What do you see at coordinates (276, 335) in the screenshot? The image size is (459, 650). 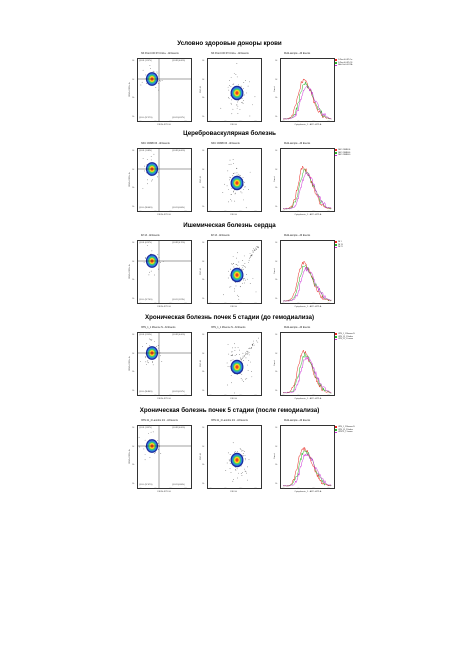 I see `y-tick-label: 10⁵` at bounding box center [276, 335].